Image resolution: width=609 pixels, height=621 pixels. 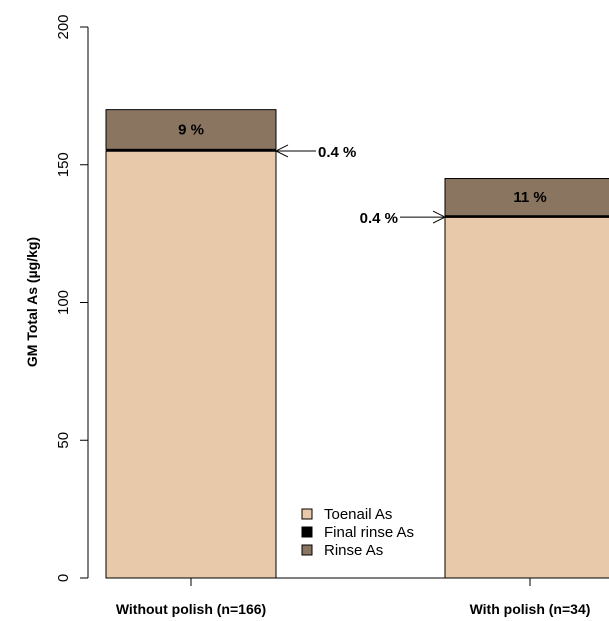 What do you see at coordinates (63, 578) in the screenshot?
I see `y-tick-label: 0` at bounding box center [63, 578].